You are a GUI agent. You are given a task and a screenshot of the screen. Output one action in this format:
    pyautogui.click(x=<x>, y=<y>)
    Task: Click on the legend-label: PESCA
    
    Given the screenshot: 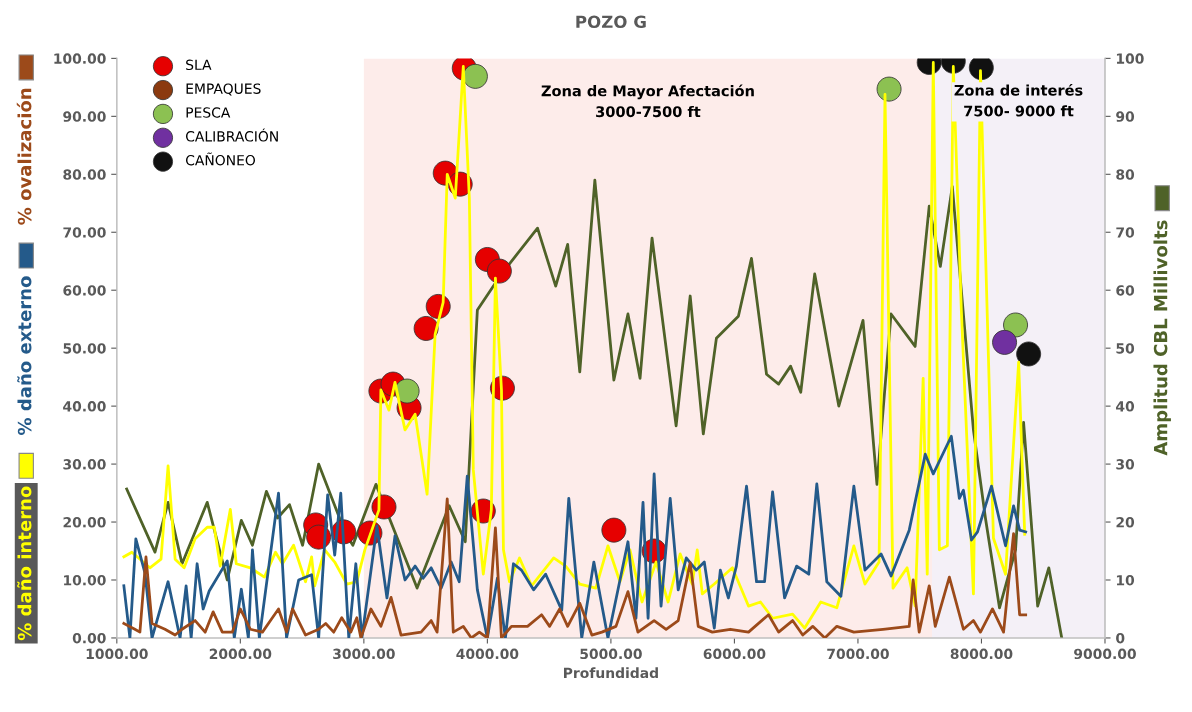 What is the action you would take?
    pyautogui.click(x=208, y=112)
    